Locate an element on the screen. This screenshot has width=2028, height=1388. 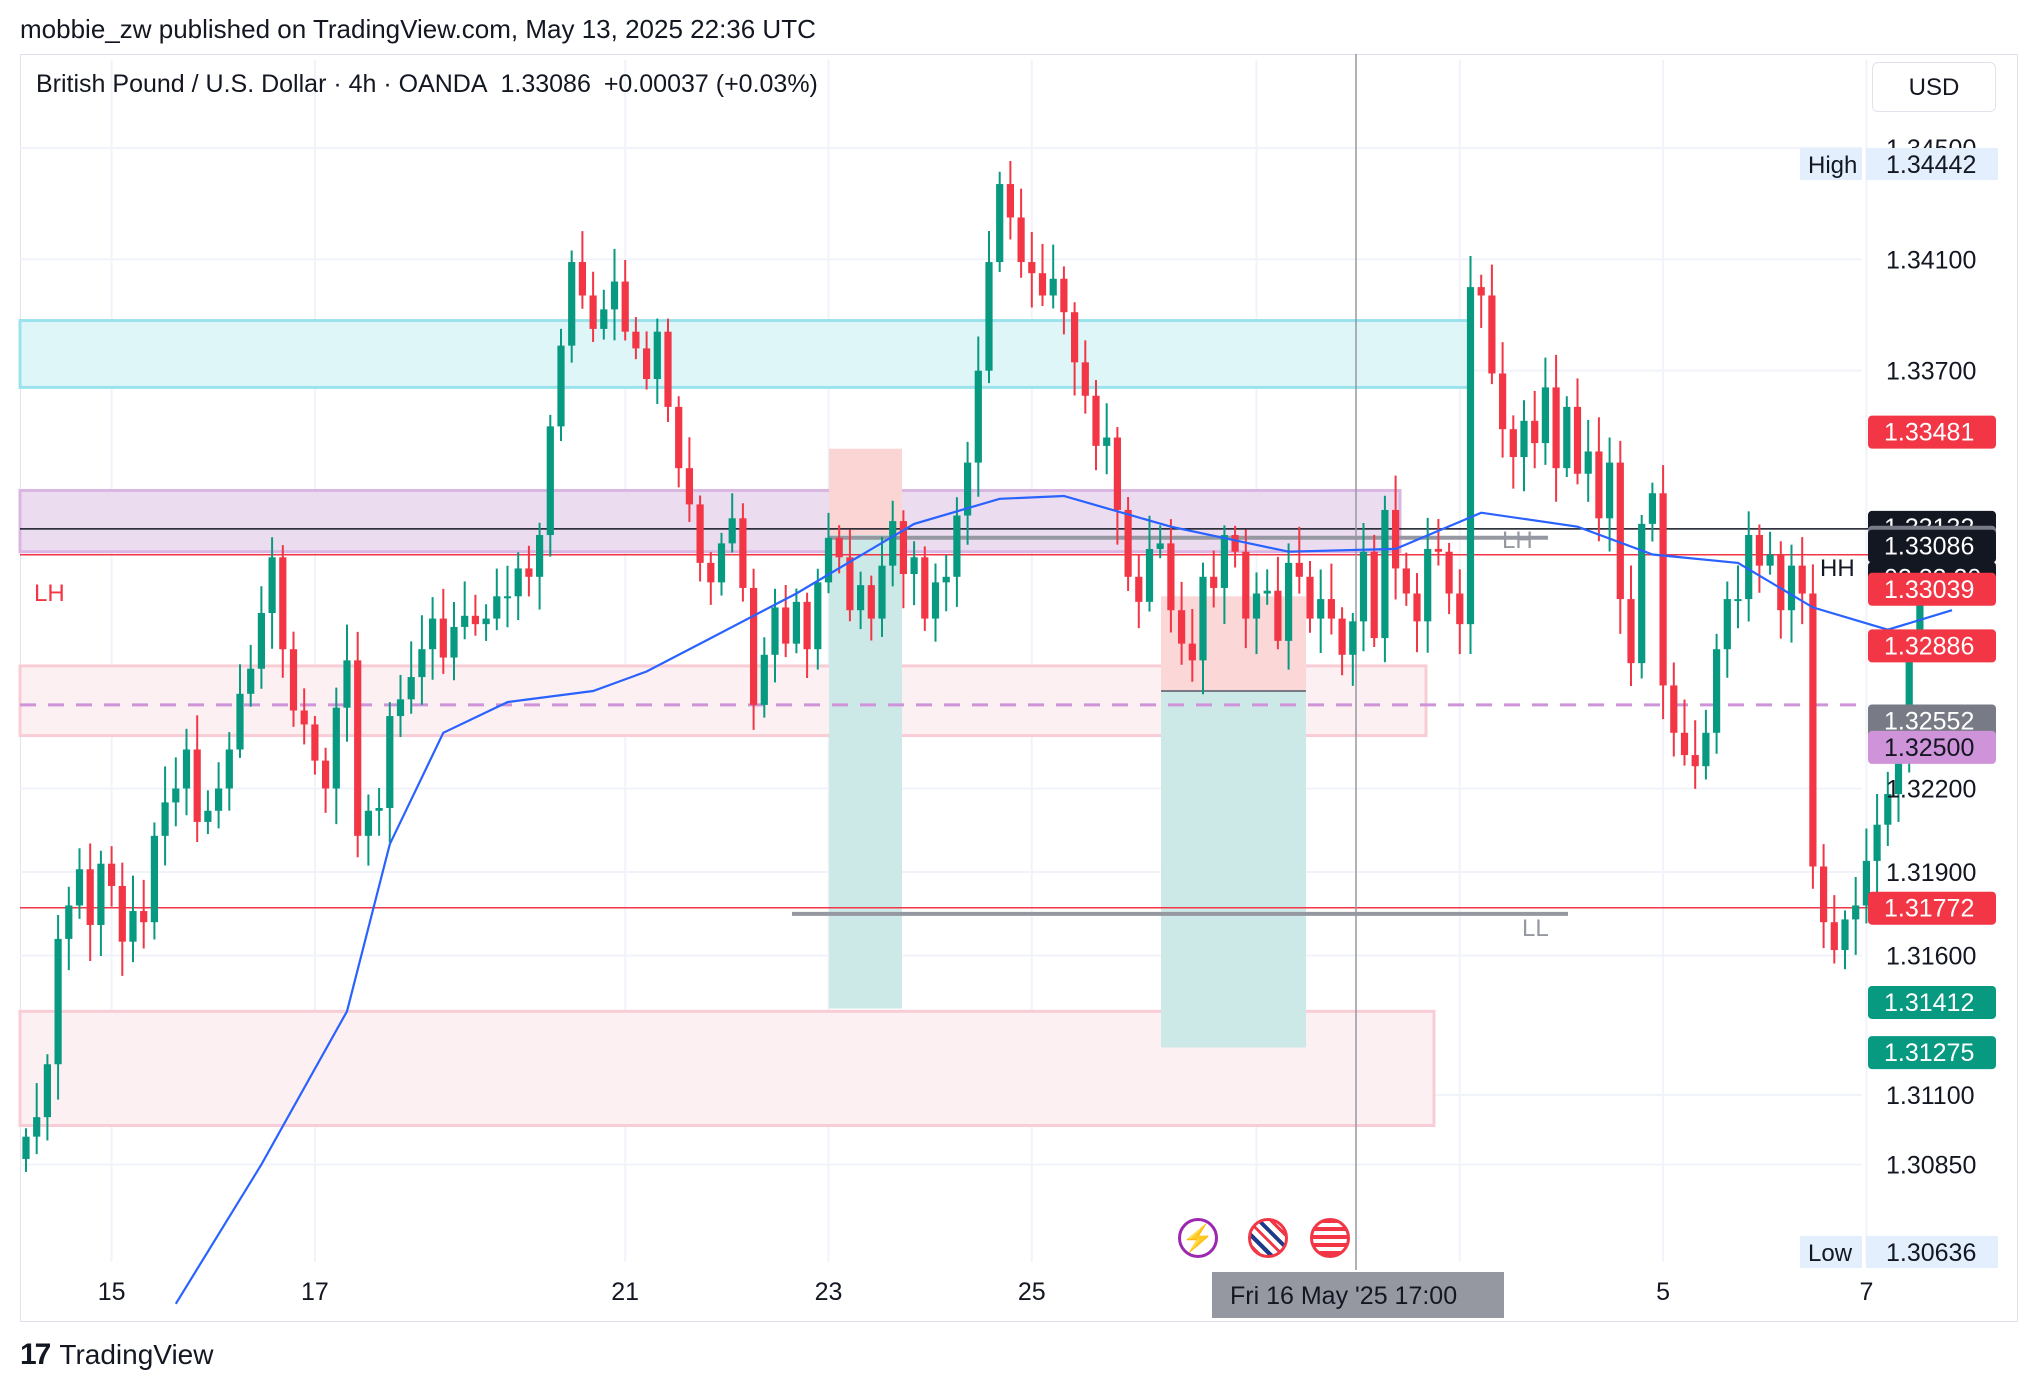
price-tag-bg is located at coordinates (1932, 646).